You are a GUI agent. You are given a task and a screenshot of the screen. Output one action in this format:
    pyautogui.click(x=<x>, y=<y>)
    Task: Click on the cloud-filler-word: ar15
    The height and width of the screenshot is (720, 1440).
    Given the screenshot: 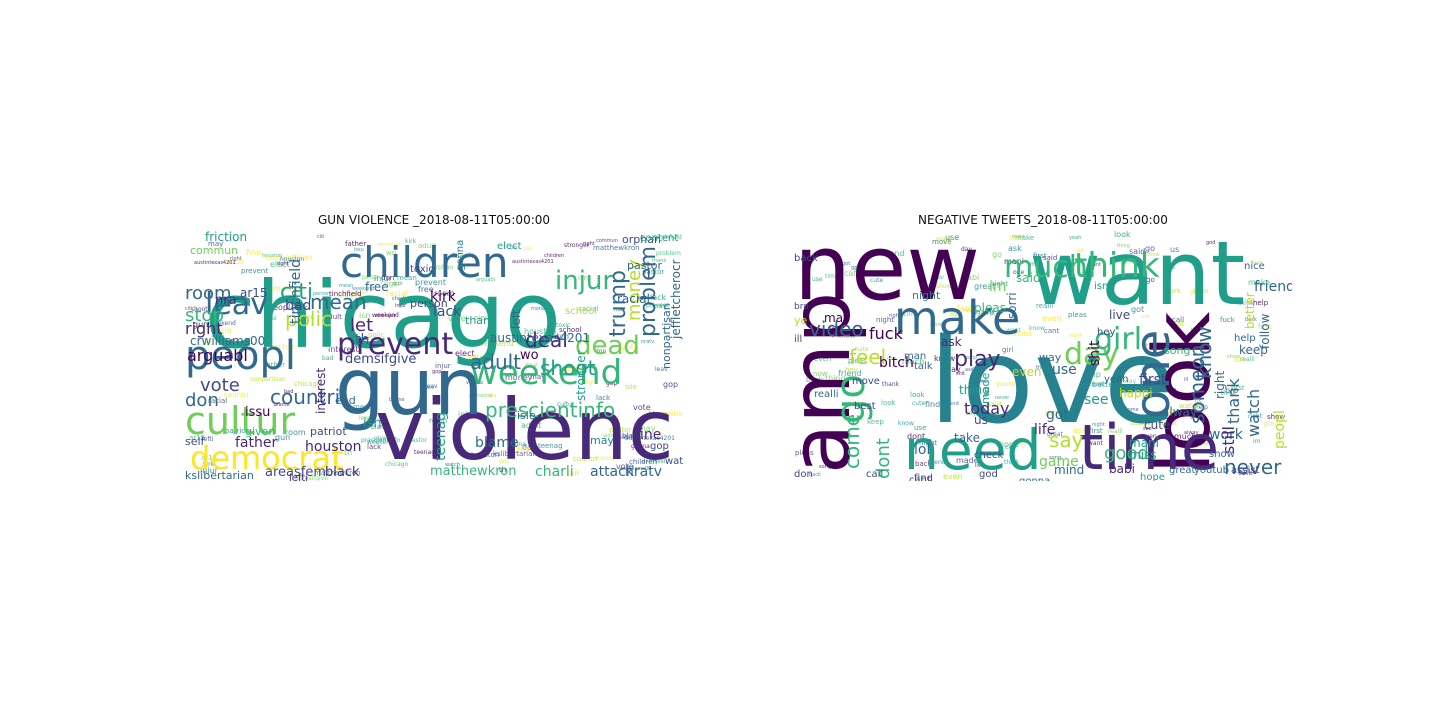 What is the action you would take?
    pyautogui.click(x=209, y=458)
    